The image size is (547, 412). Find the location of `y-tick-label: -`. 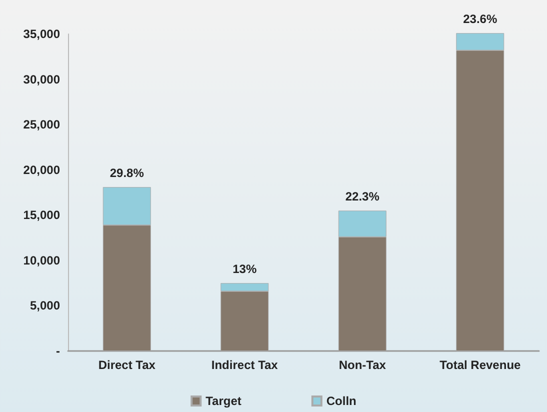

y-tick-label: - is located at coordinates (58, 351).